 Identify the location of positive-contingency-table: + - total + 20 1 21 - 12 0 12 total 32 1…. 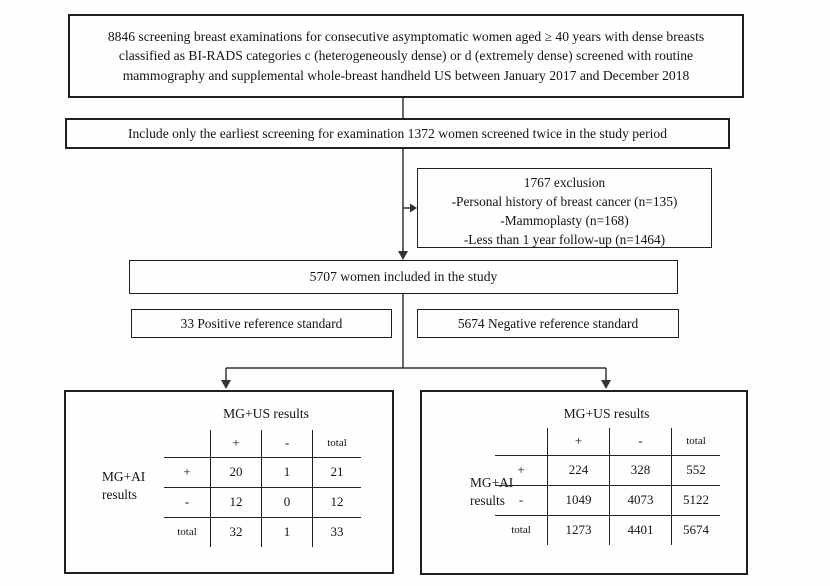
(262, 488).